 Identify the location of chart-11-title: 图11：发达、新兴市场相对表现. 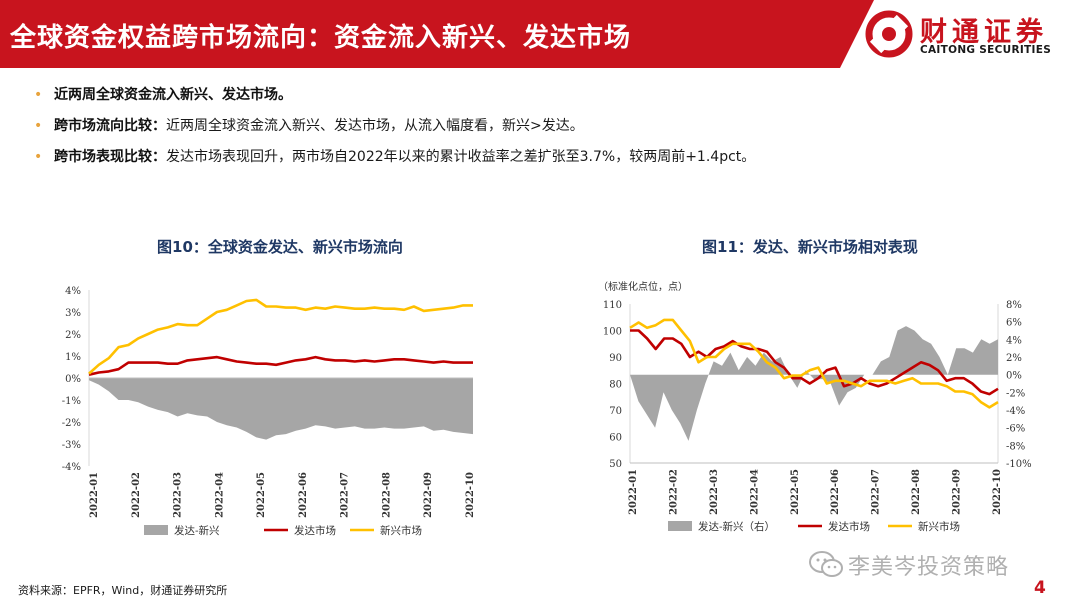
(810, 247).